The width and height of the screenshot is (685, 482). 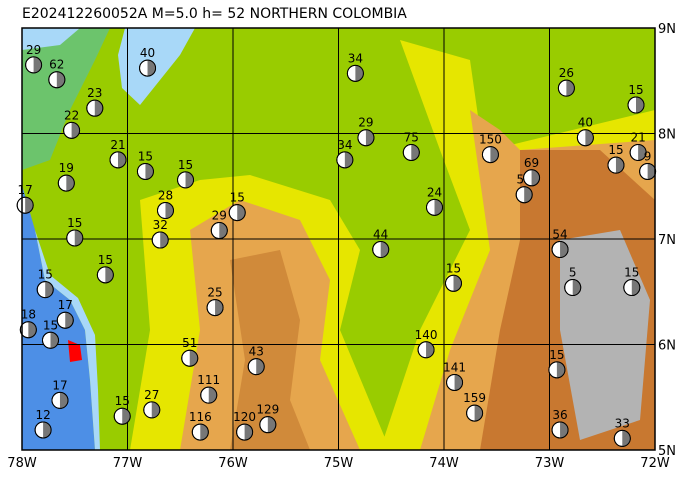 What do you see at coordinates (65, 305) in the screenshot?
I see `depth-label: 17` at bounding box center [65, 305].